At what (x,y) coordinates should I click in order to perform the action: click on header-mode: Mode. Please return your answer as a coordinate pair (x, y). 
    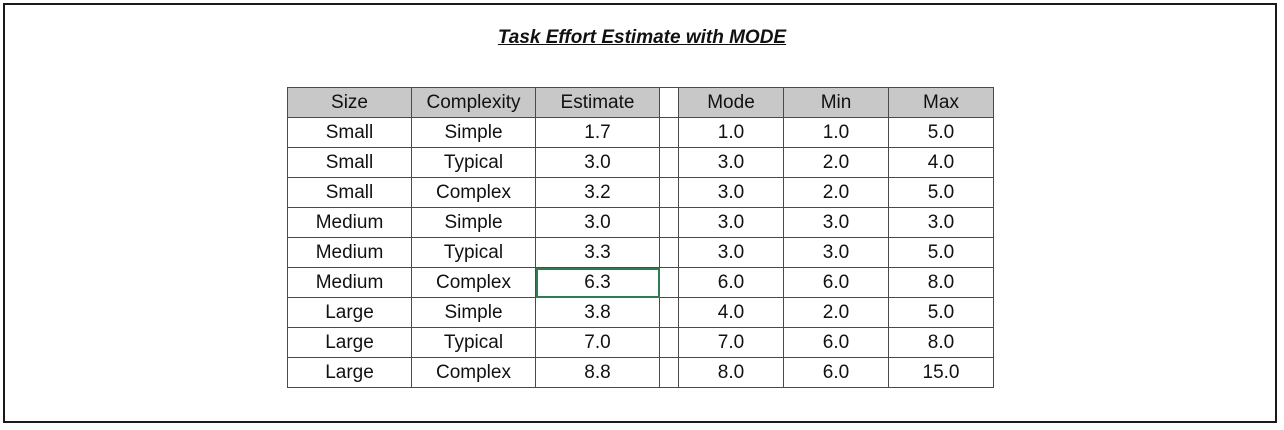
    Looking at the image, I should click on (731, 102).